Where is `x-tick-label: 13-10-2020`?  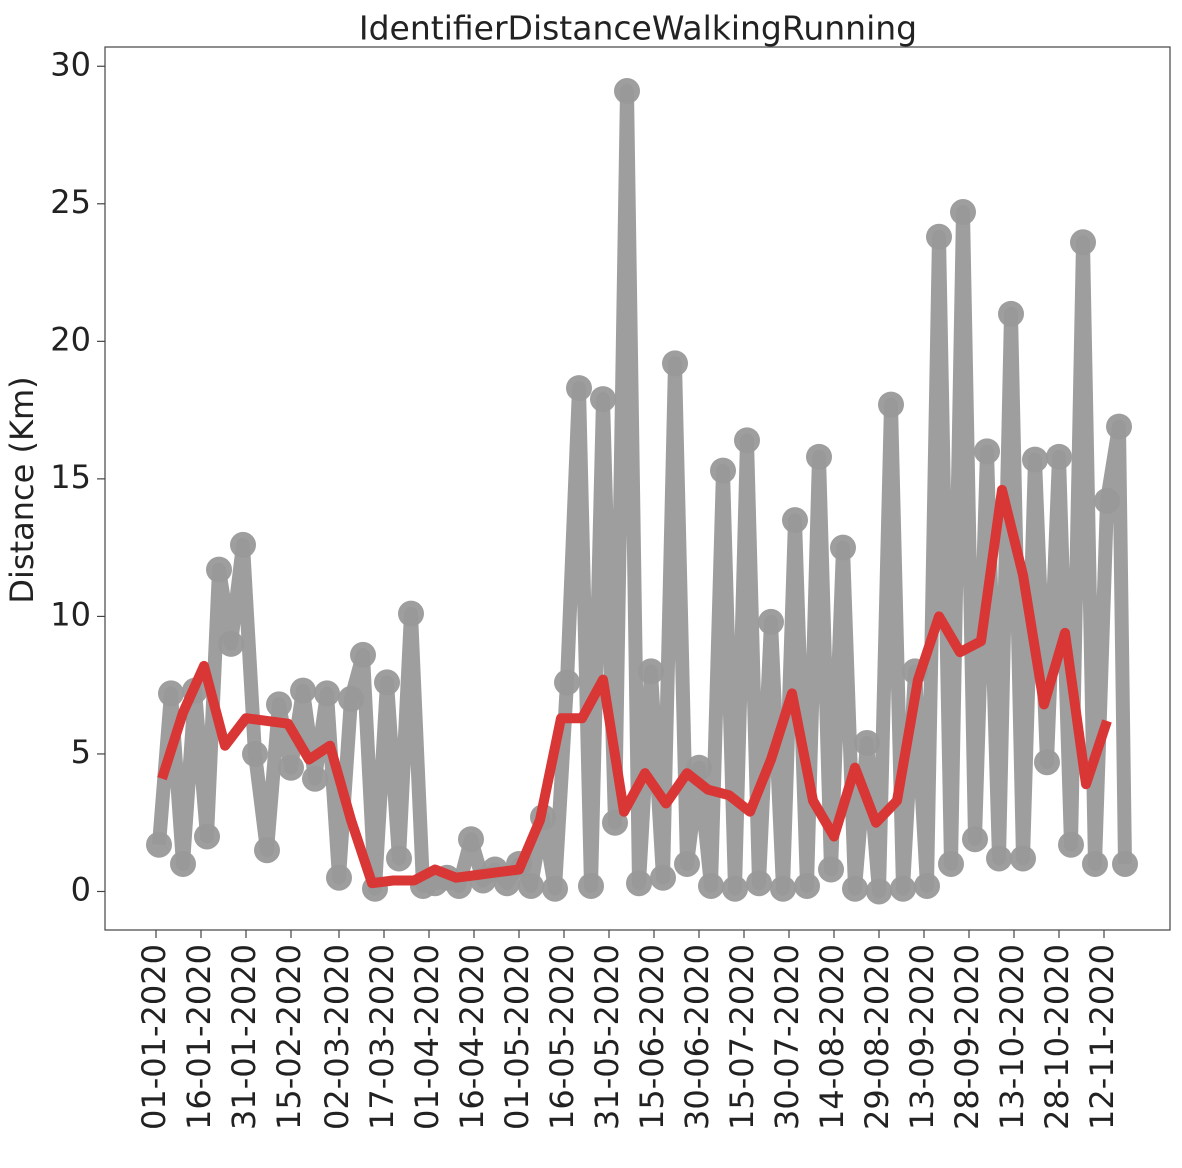 x-tick-label: 13-10-2020 is located at coordinates (1012, 1037).